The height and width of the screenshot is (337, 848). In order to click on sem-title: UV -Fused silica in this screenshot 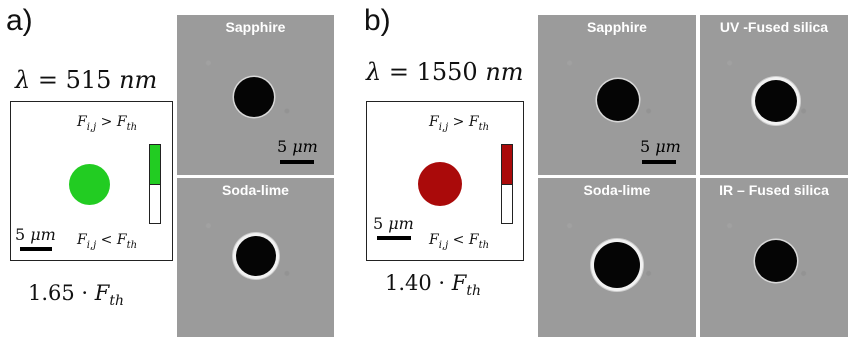, I will do `click(774, 27)`.